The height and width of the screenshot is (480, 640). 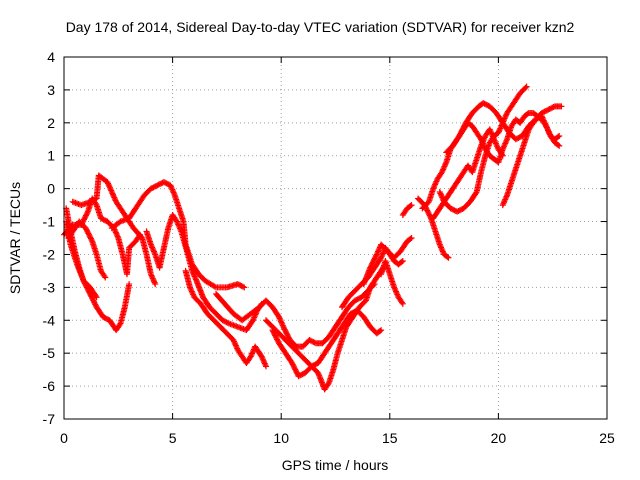 I want to click on y-tick-label: 1, so click(x=51, y=156).